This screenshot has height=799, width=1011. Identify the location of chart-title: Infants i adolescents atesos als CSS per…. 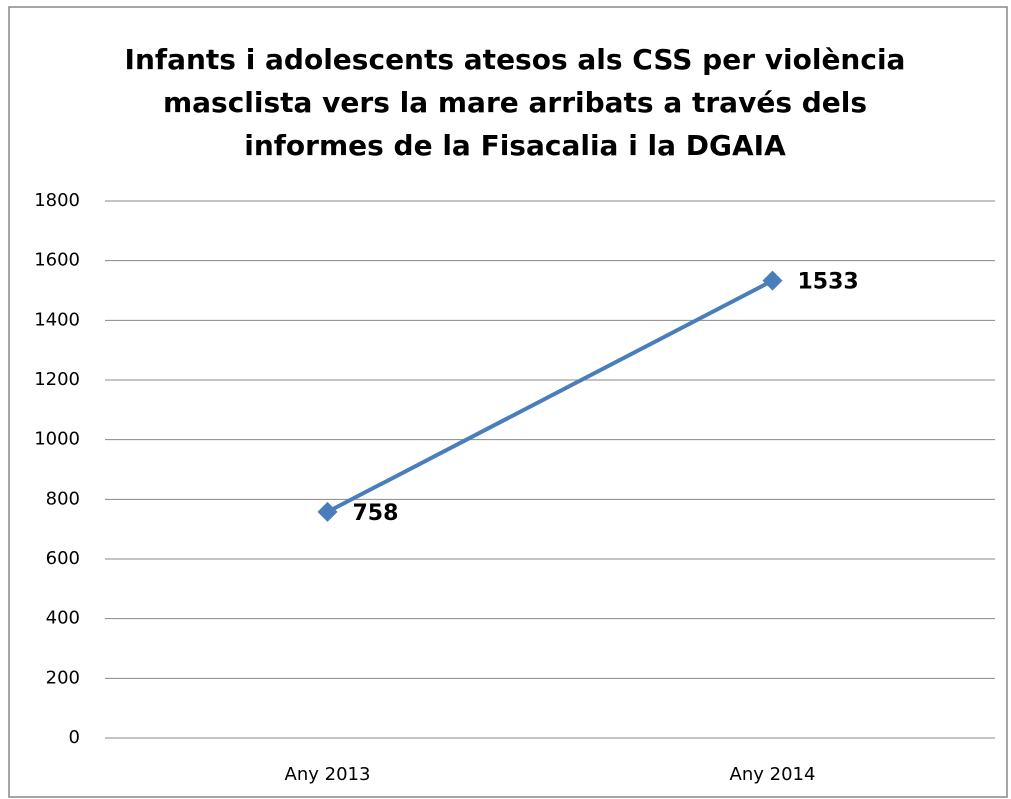
(515, 102).